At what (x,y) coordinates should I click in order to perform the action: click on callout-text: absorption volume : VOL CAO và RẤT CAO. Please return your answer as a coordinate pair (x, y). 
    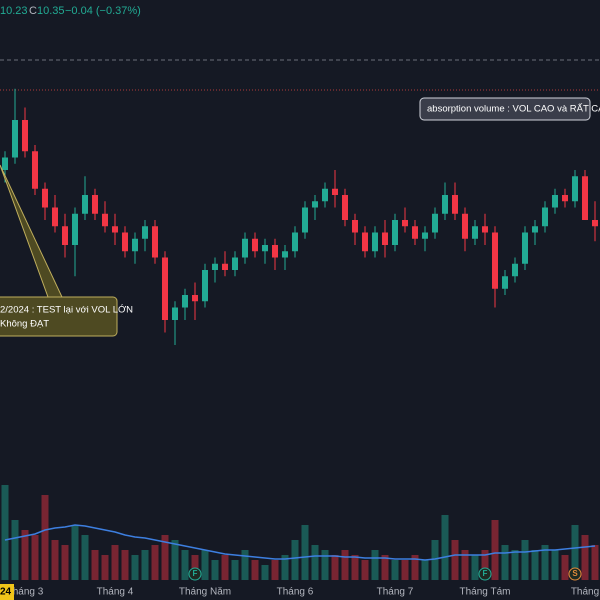
    Looking at the image, I should click on (513, 109).